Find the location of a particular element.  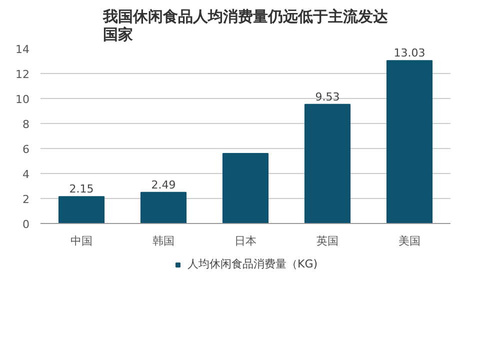

data-label: 2.49 is located at coordinates (163, 185).